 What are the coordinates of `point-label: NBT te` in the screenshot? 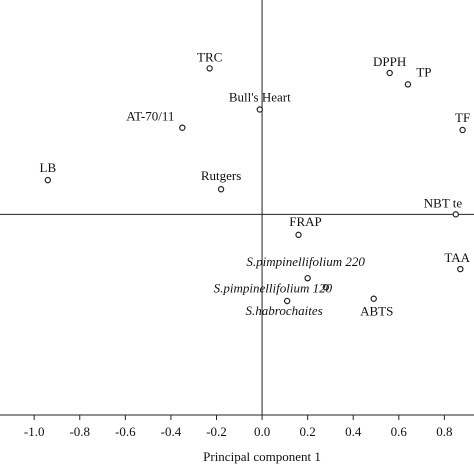 It's located at (443, 202).